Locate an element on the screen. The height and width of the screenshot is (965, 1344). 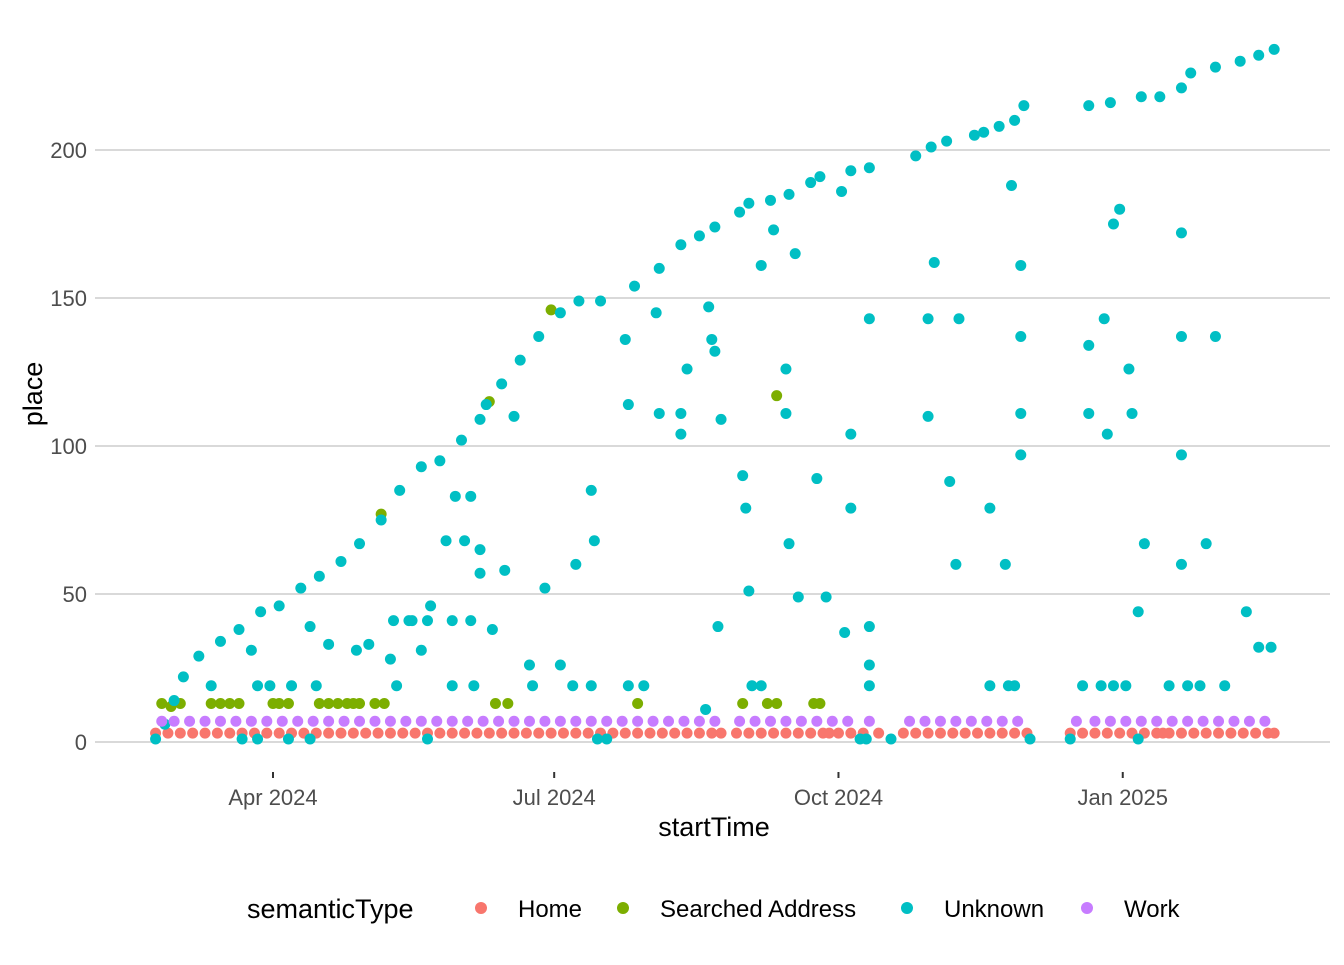
legend-key-searched-address is located at coordinates (623, 908).